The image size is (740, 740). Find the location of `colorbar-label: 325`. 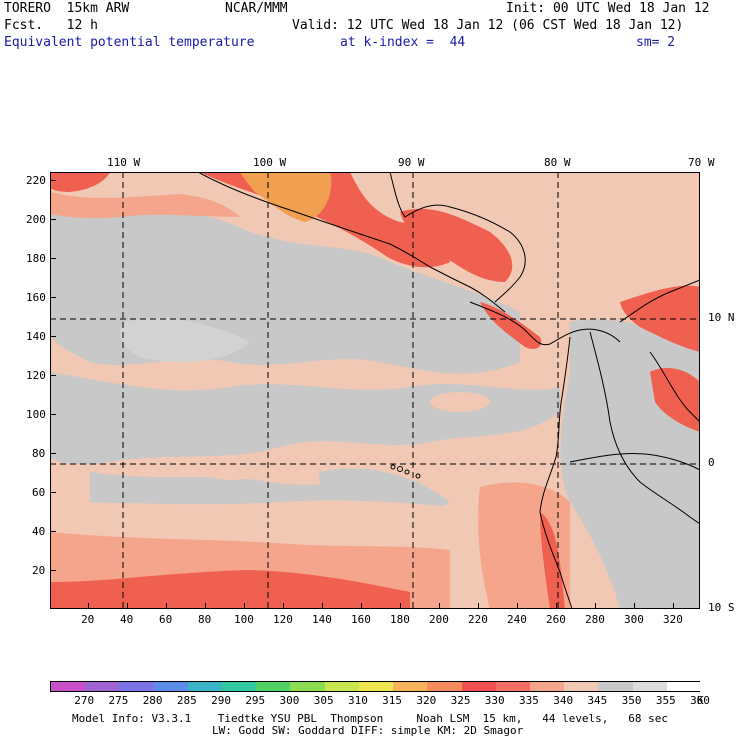

colorbar-label: 325 is located at coordinates (460, 700).